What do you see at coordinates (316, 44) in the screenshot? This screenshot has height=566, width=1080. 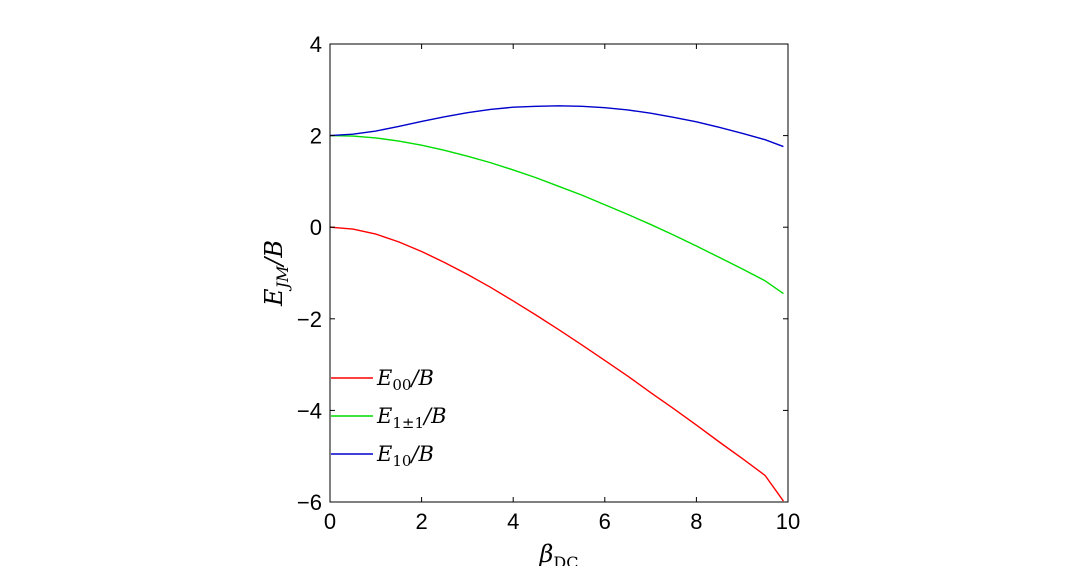 I see `y-tick-label: 4` at bounding box center [316, 44].